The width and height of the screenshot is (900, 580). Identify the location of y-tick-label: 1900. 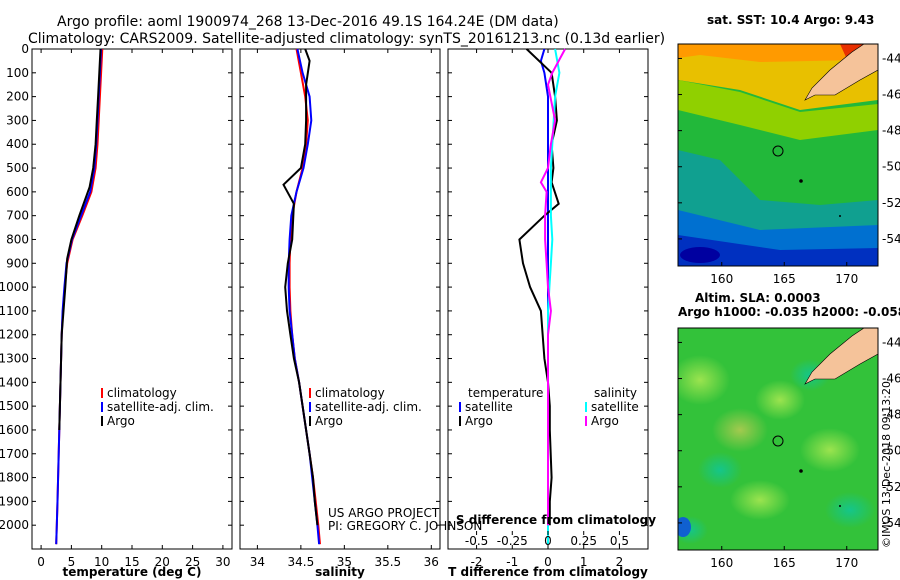
(14, 501).